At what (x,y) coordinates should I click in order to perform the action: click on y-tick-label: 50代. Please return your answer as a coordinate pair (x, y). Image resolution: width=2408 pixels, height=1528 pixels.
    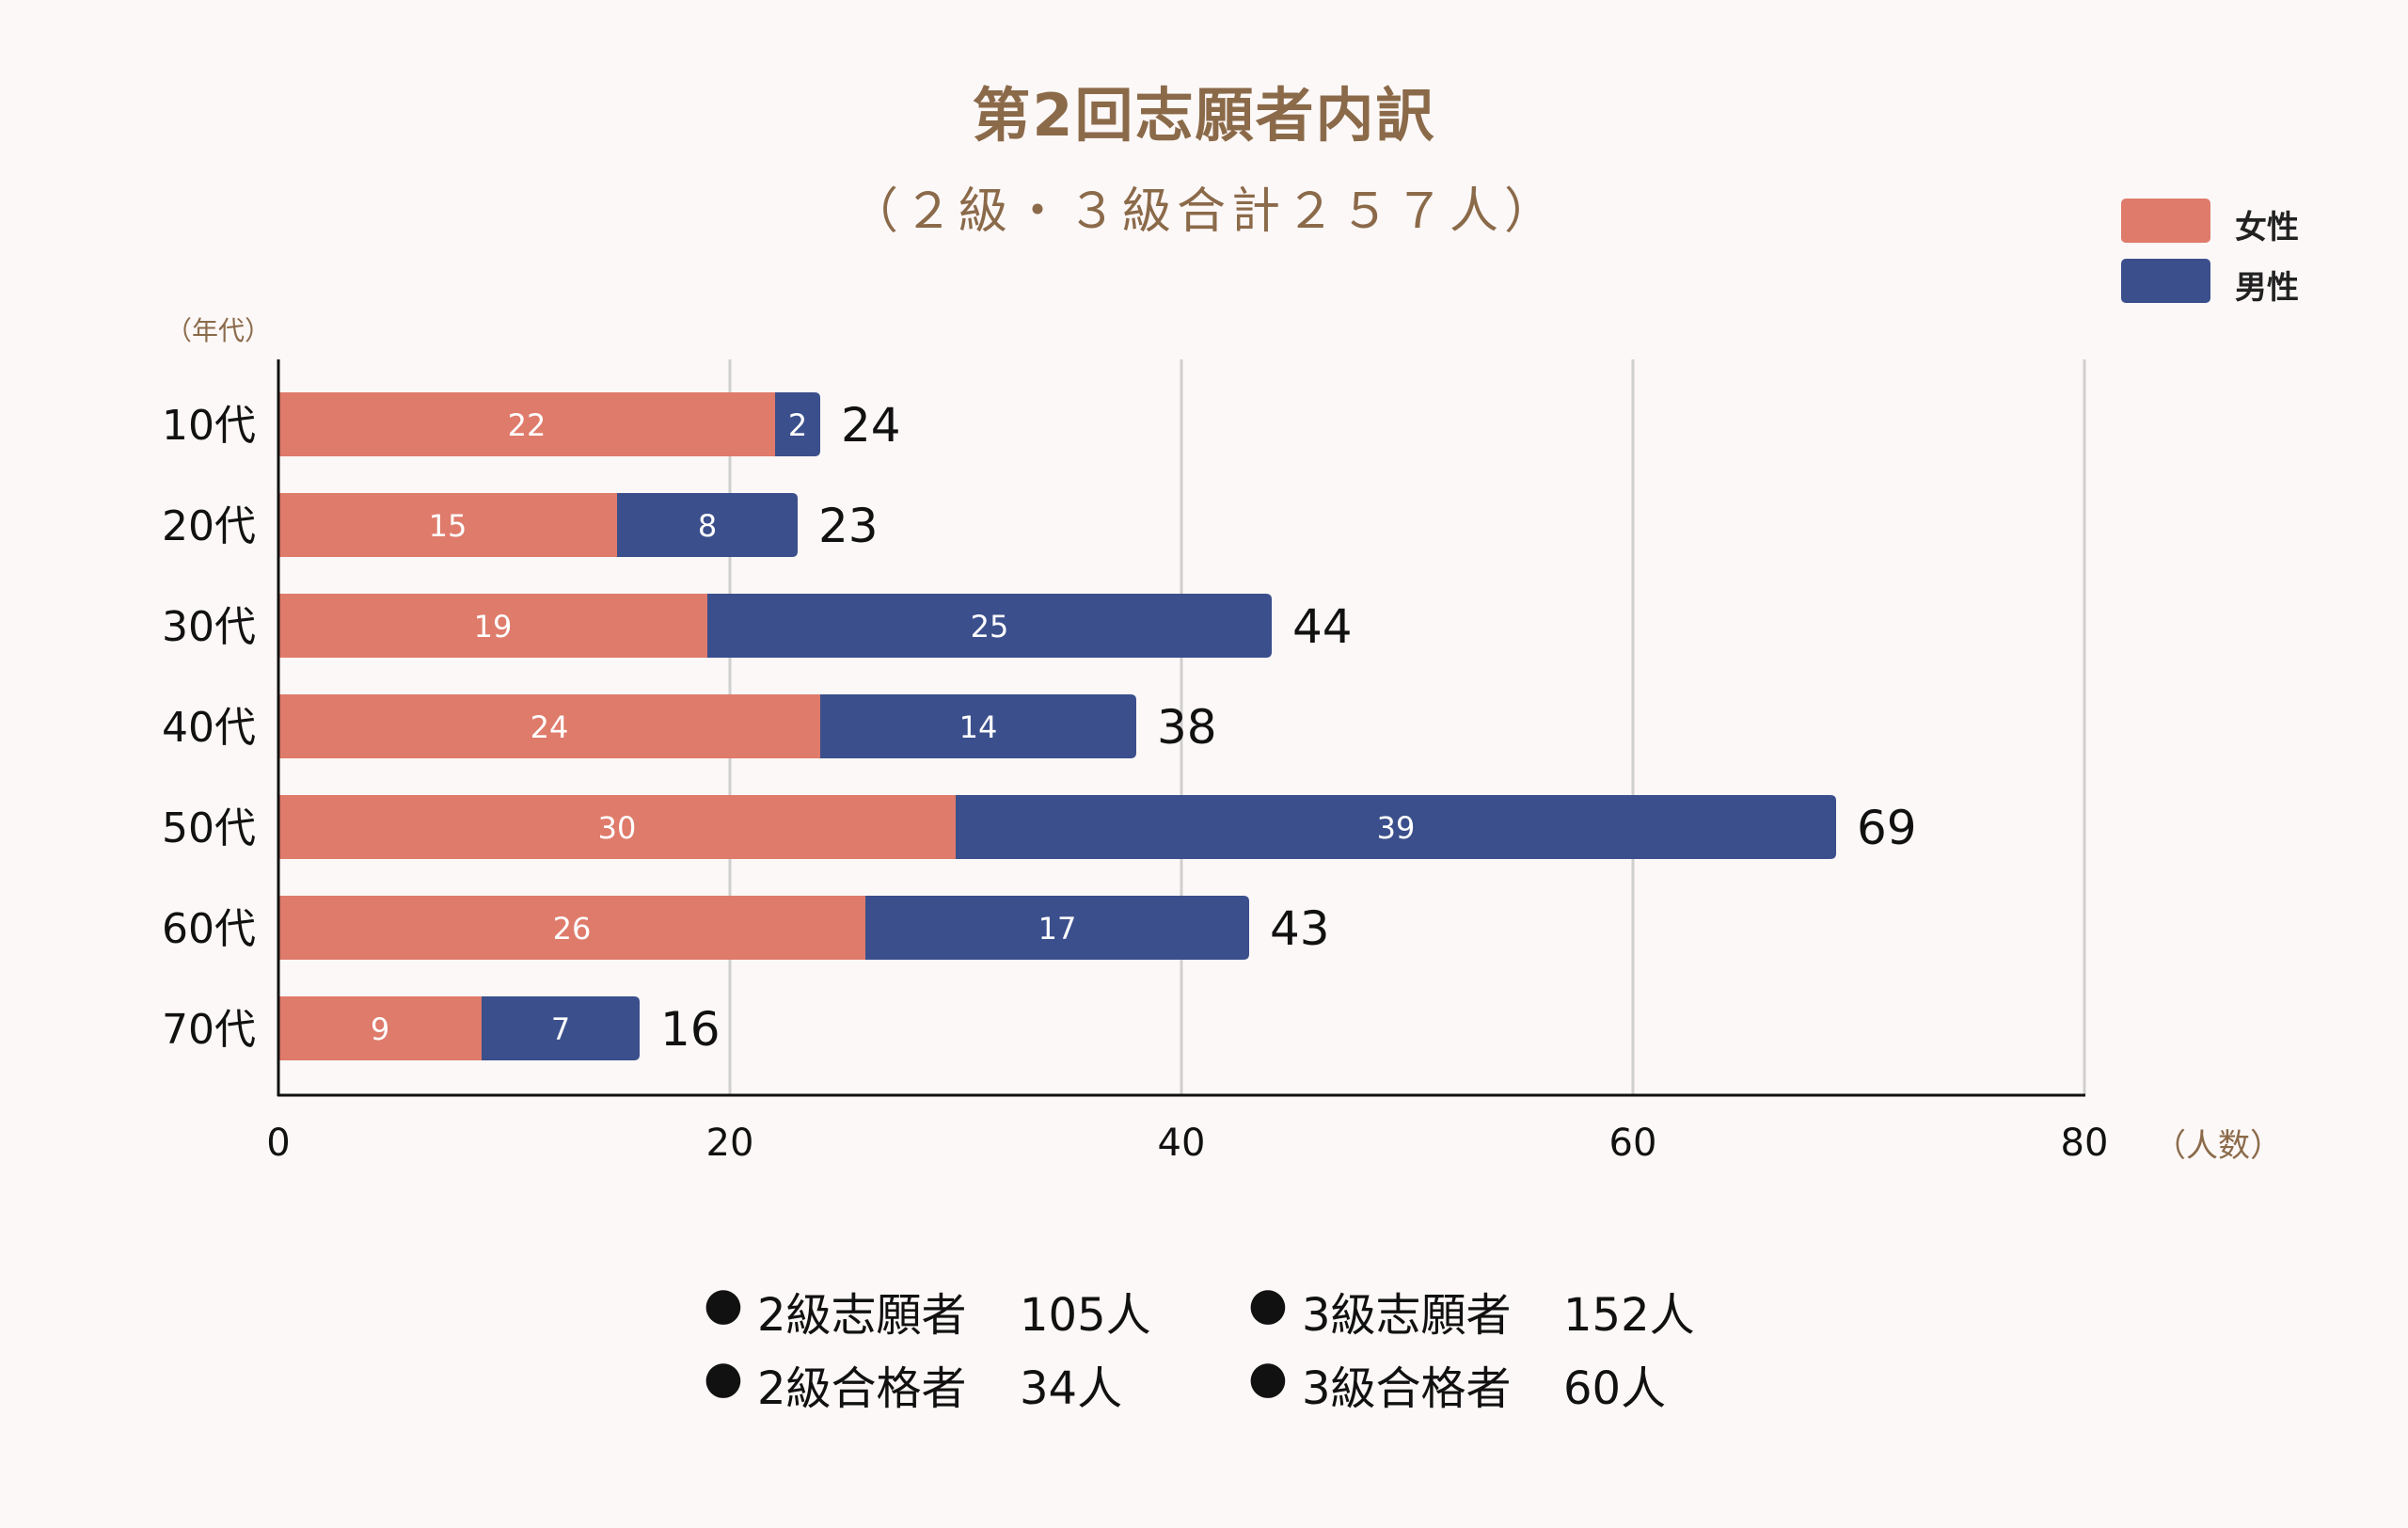
    Looking at the image, I should click on (209, 828).